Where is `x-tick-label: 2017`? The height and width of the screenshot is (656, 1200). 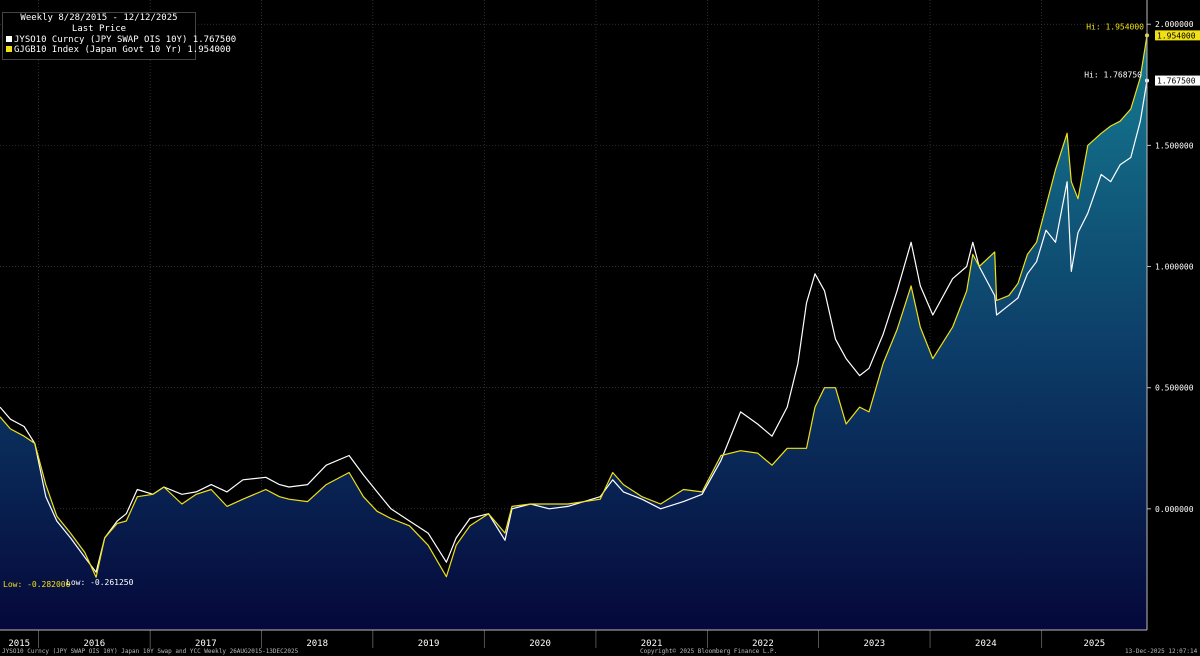 x-tick-label: 2017 is located at coordinates (206, 644).